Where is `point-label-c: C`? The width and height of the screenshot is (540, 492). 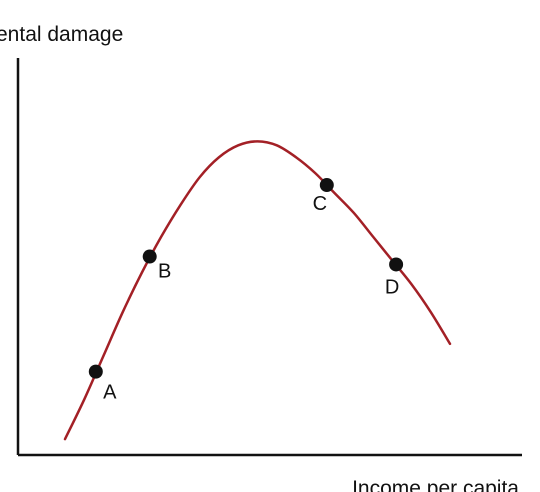 point-label-c: C is located at coordinates (320, 204).